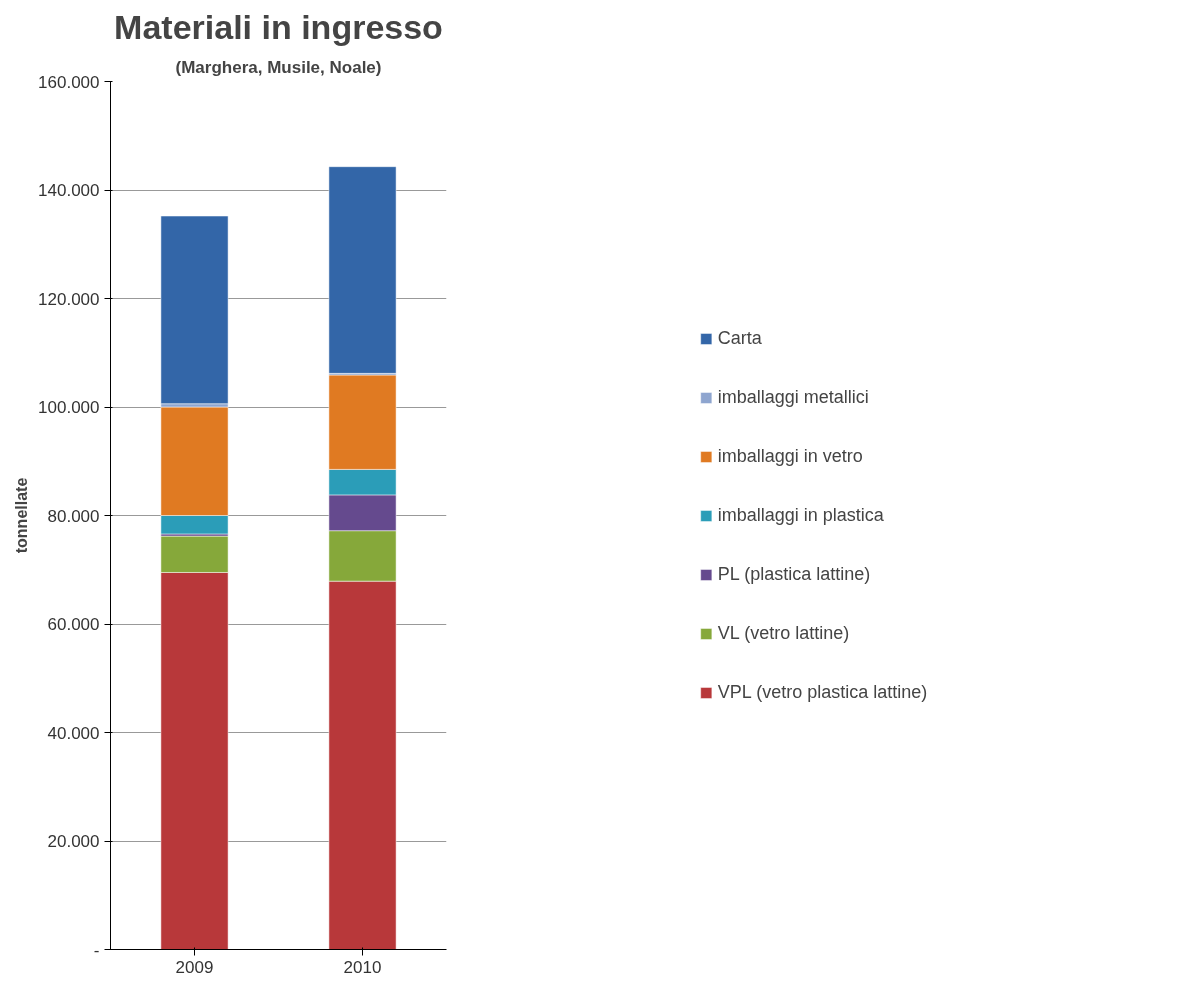 Image resolution: width=1192 pixels, height=988 pixels. I want to click on legend-label: imballaggi in vetro, so click(790, 456).